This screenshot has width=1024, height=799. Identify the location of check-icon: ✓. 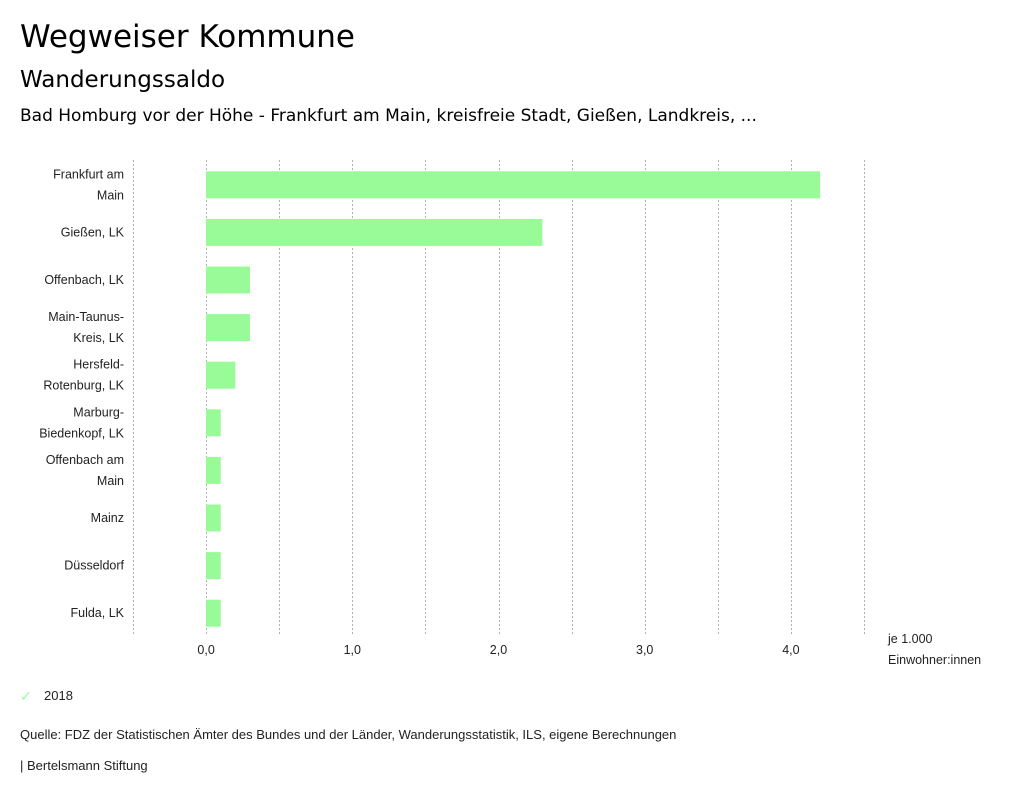
(26, 696).